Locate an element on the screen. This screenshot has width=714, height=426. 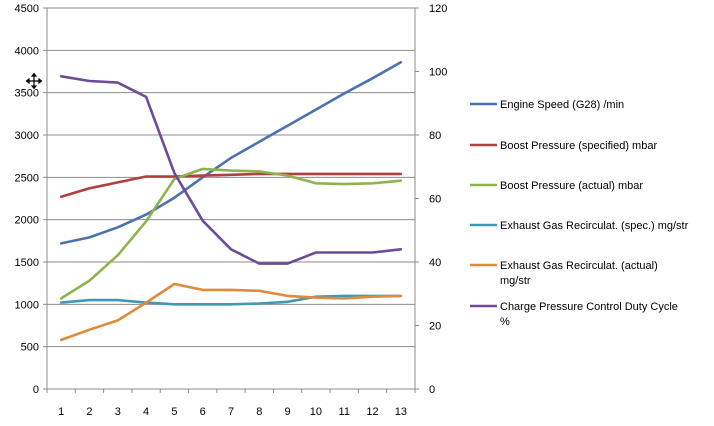
x-tick-label: 10 is located at coordinates (316, 412).